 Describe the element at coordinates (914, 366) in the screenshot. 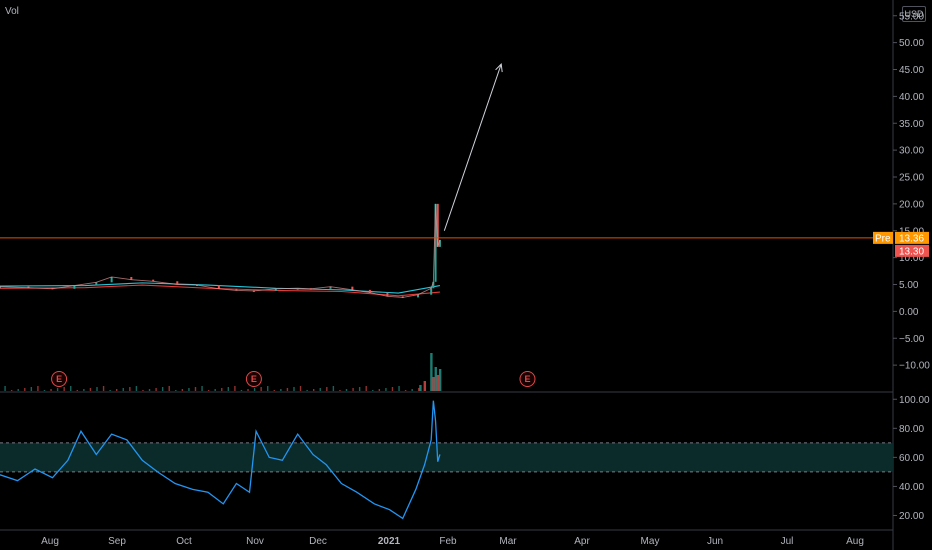

I see `price-tick-label: −10.00` at that location.